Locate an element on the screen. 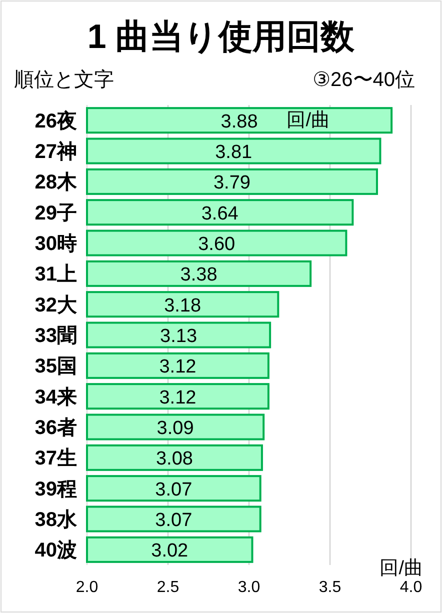 The image size is (442, 613). chart-subtitle: ③26〜40位 is located at coordinates (363, 80).